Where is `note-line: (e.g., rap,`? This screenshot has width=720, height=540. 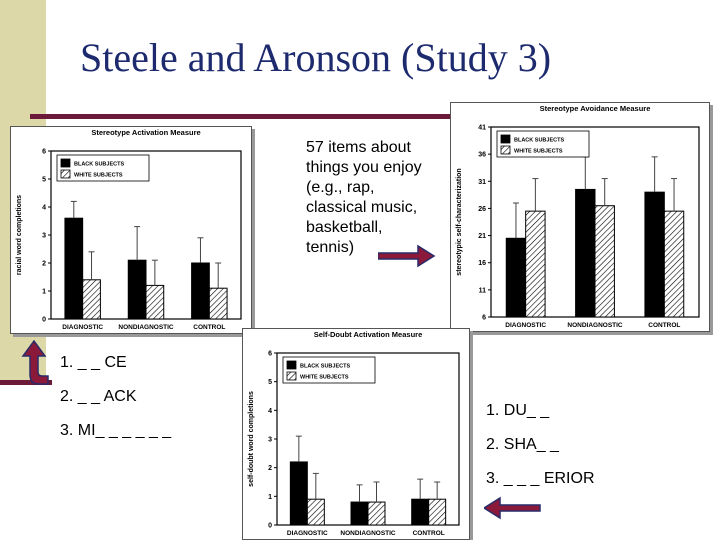 note-line: (e.g., rap, is located at coordinates (340, 187).